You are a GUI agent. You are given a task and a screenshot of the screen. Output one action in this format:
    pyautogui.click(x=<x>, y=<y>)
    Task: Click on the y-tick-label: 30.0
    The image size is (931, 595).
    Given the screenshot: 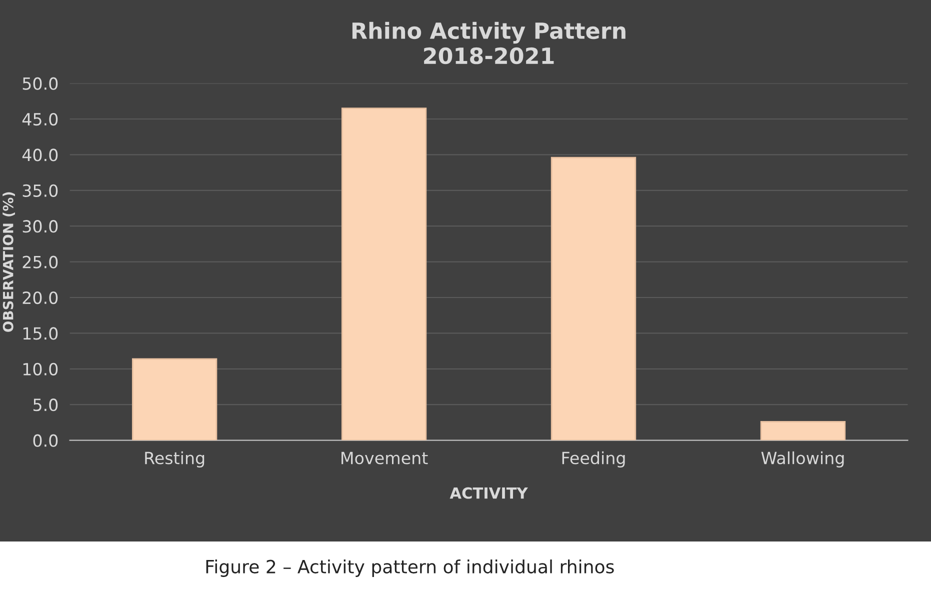 What is the action you would take?
    pyautogui.click(x=40, y=226)
    